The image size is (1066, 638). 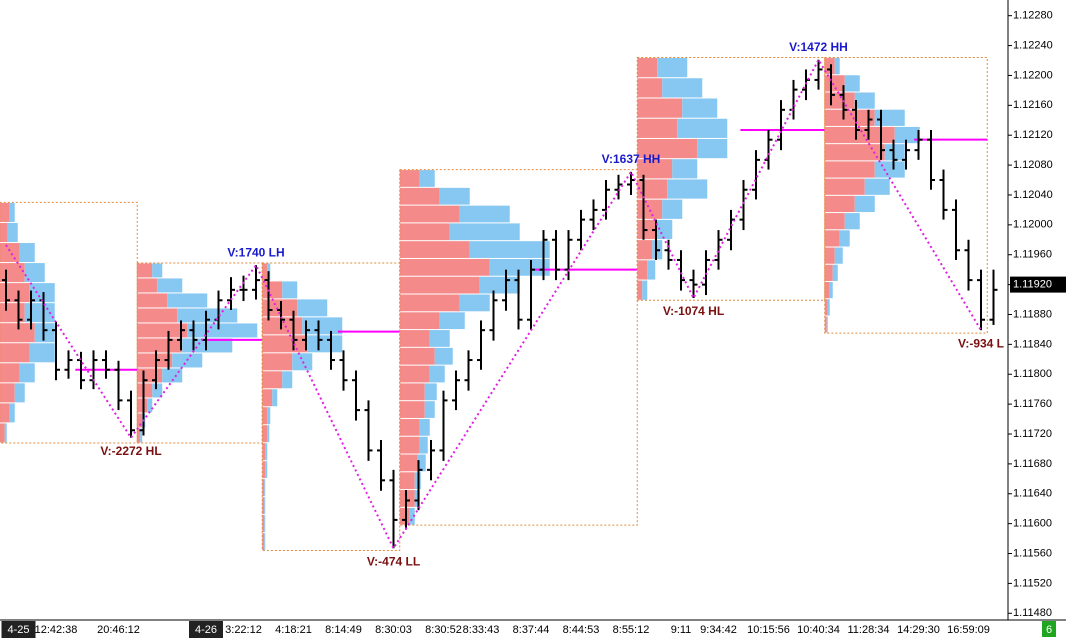 I want to click on badge-bg, so click(x=1049, y=629).